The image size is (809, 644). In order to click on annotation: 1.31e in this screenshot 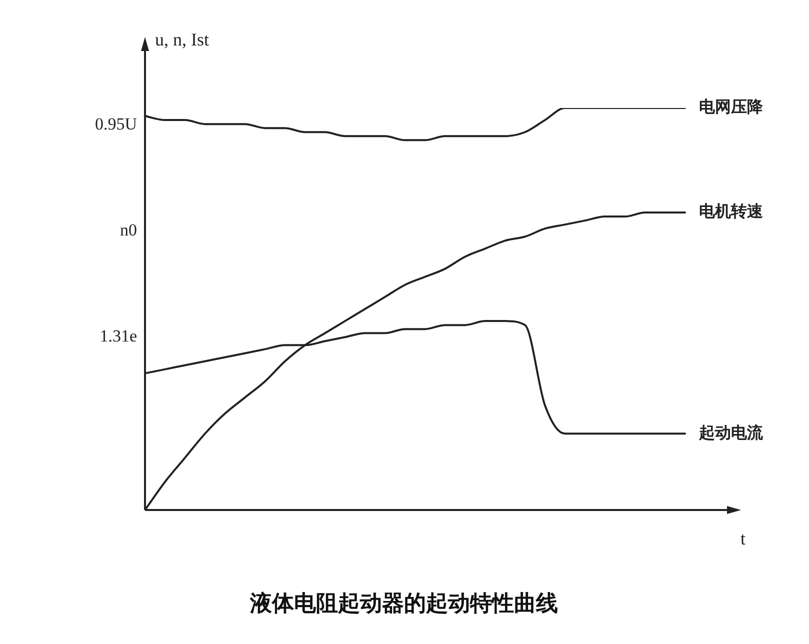, I will do `click(118, 336)`.